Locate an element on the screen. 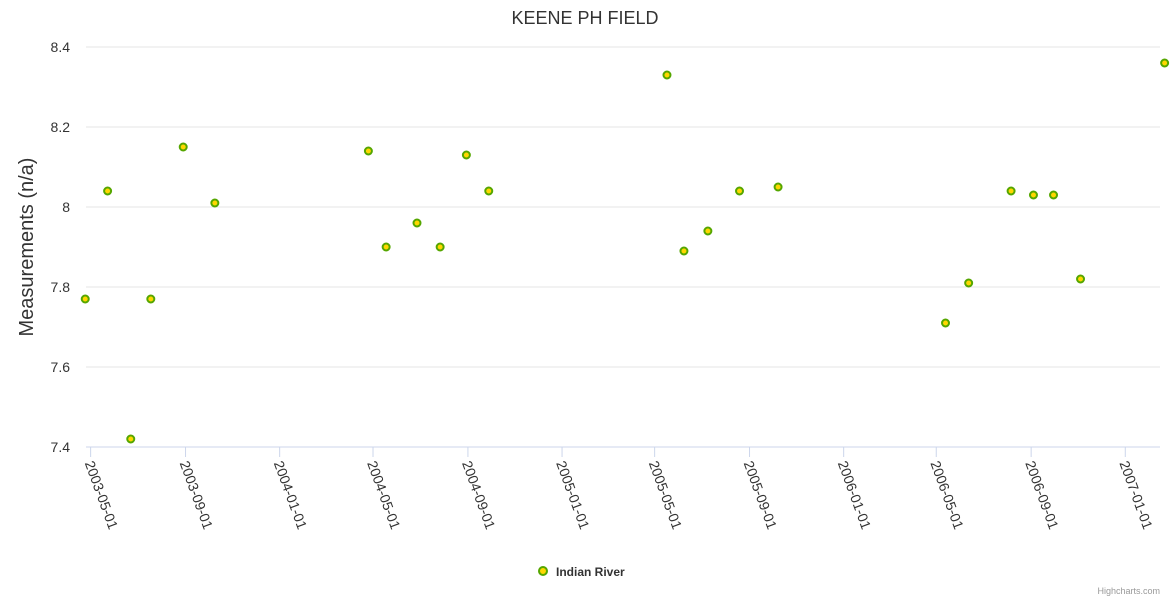 Image resolution: width=1170 pixels, height=600 pixels. y-axis-label: Measurements (n/a) is located at coordinates (27, 247).